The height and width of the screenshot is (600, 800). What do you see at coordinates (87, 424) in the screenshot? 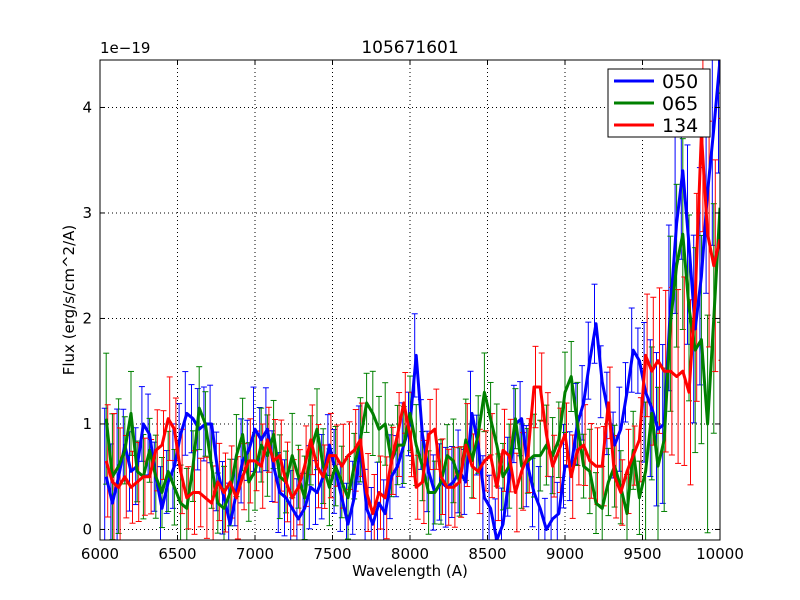
I see `y-tick-label: 1` at bounding box center [87, 424].